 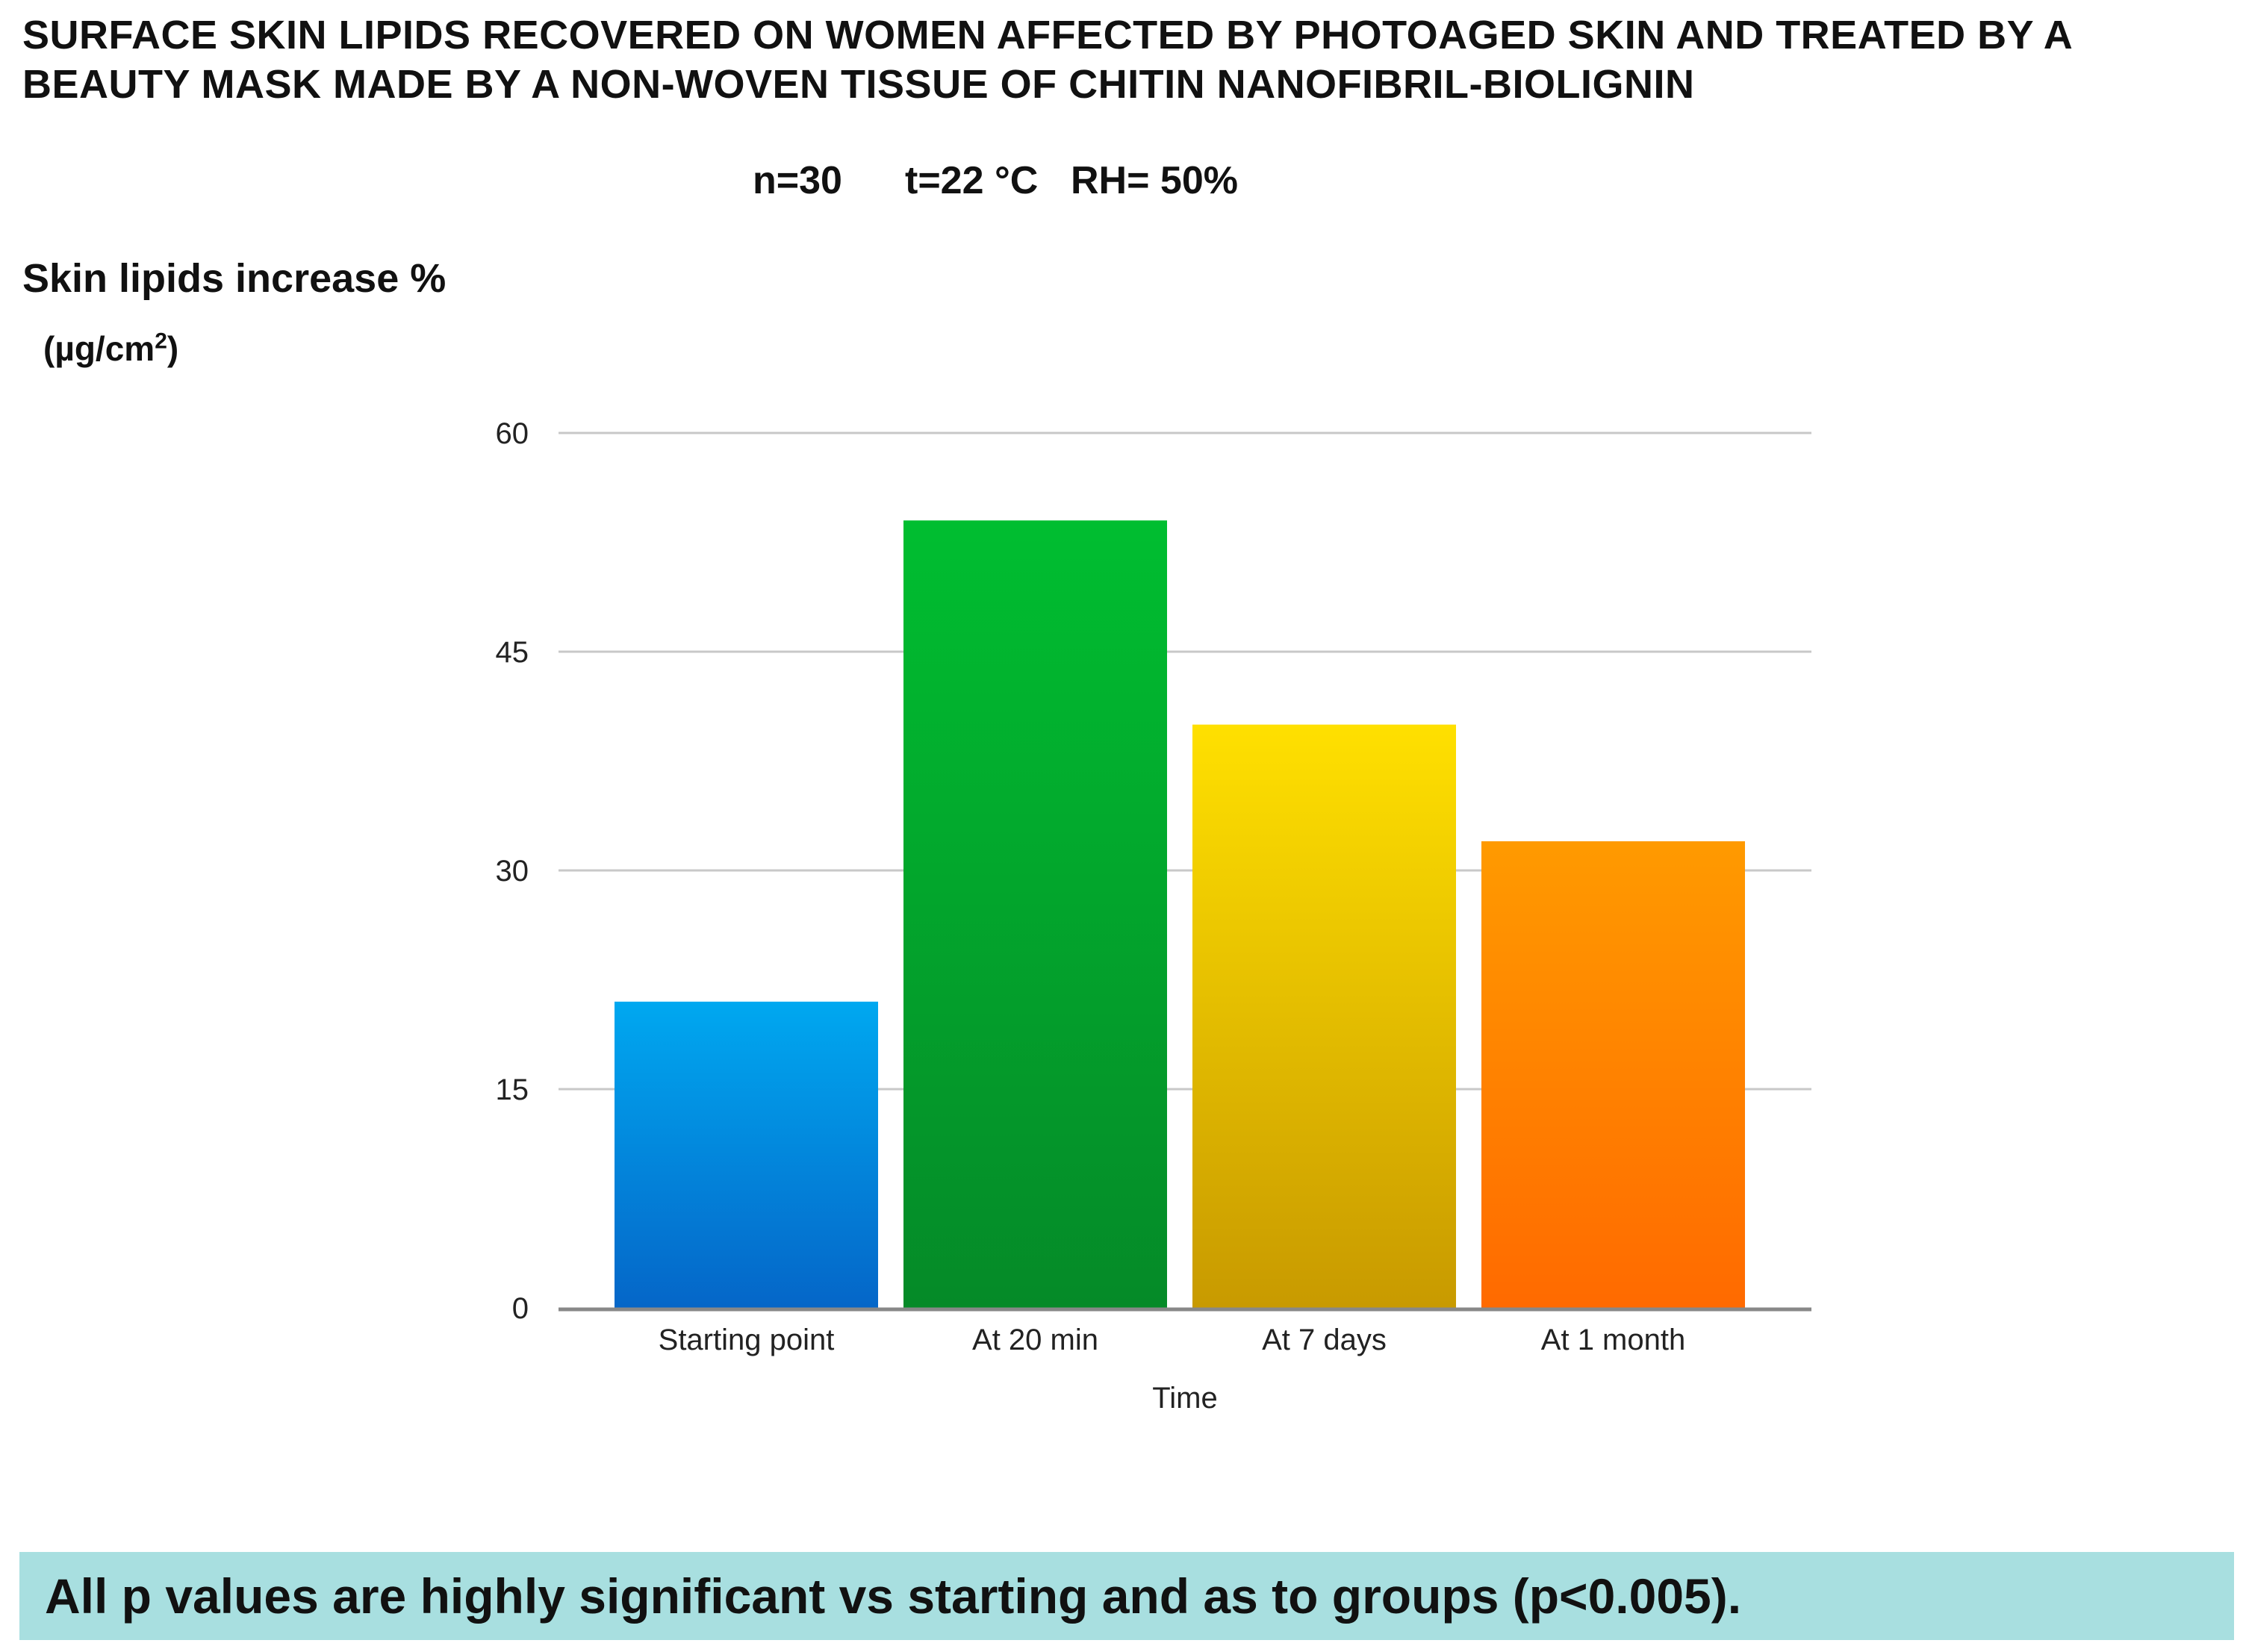 What do you see at coordinates (1613, 1074) in the screenshot?
I see `bar-at-1-month` at bounding box center [1613, 1074].